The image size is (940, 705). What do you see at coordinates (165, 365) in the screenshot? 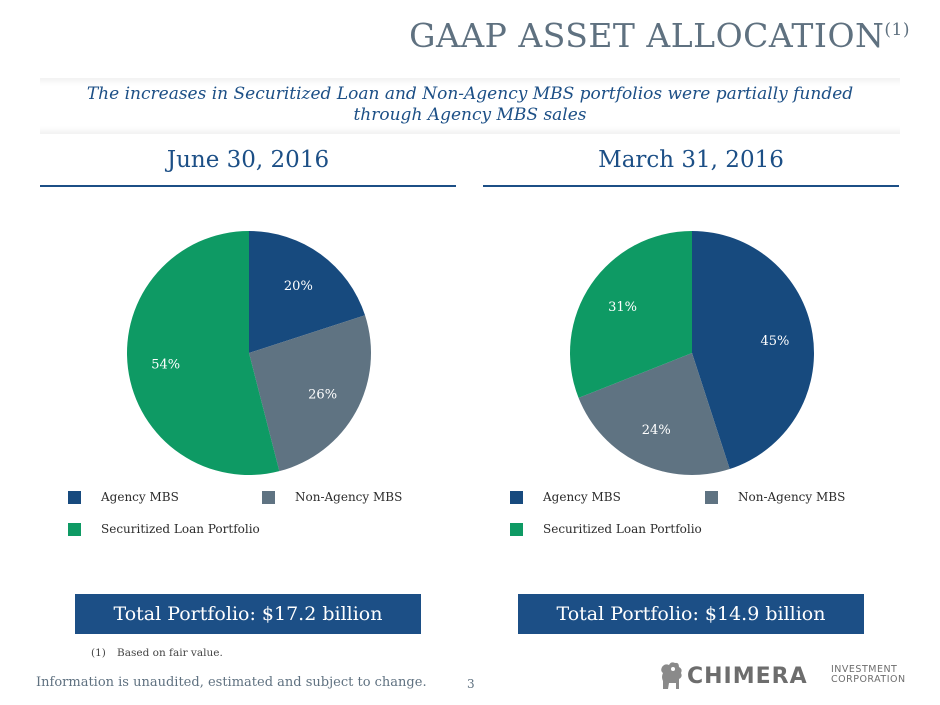
I see `pie-data-label: 54%` at bounding box center [165, 365].